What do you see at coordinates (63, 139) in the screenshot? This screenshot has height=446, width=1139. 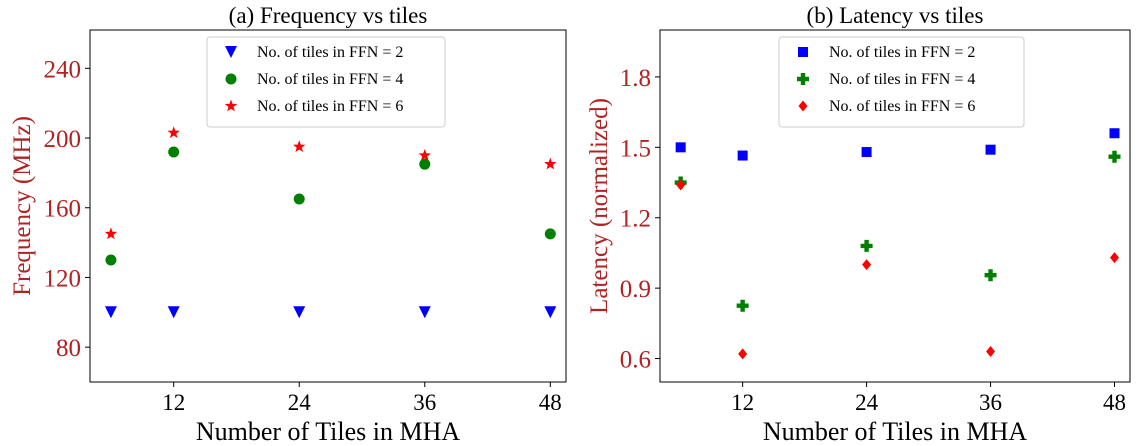 I see `y-tick-label: 200` at bounding box center [63, 139].